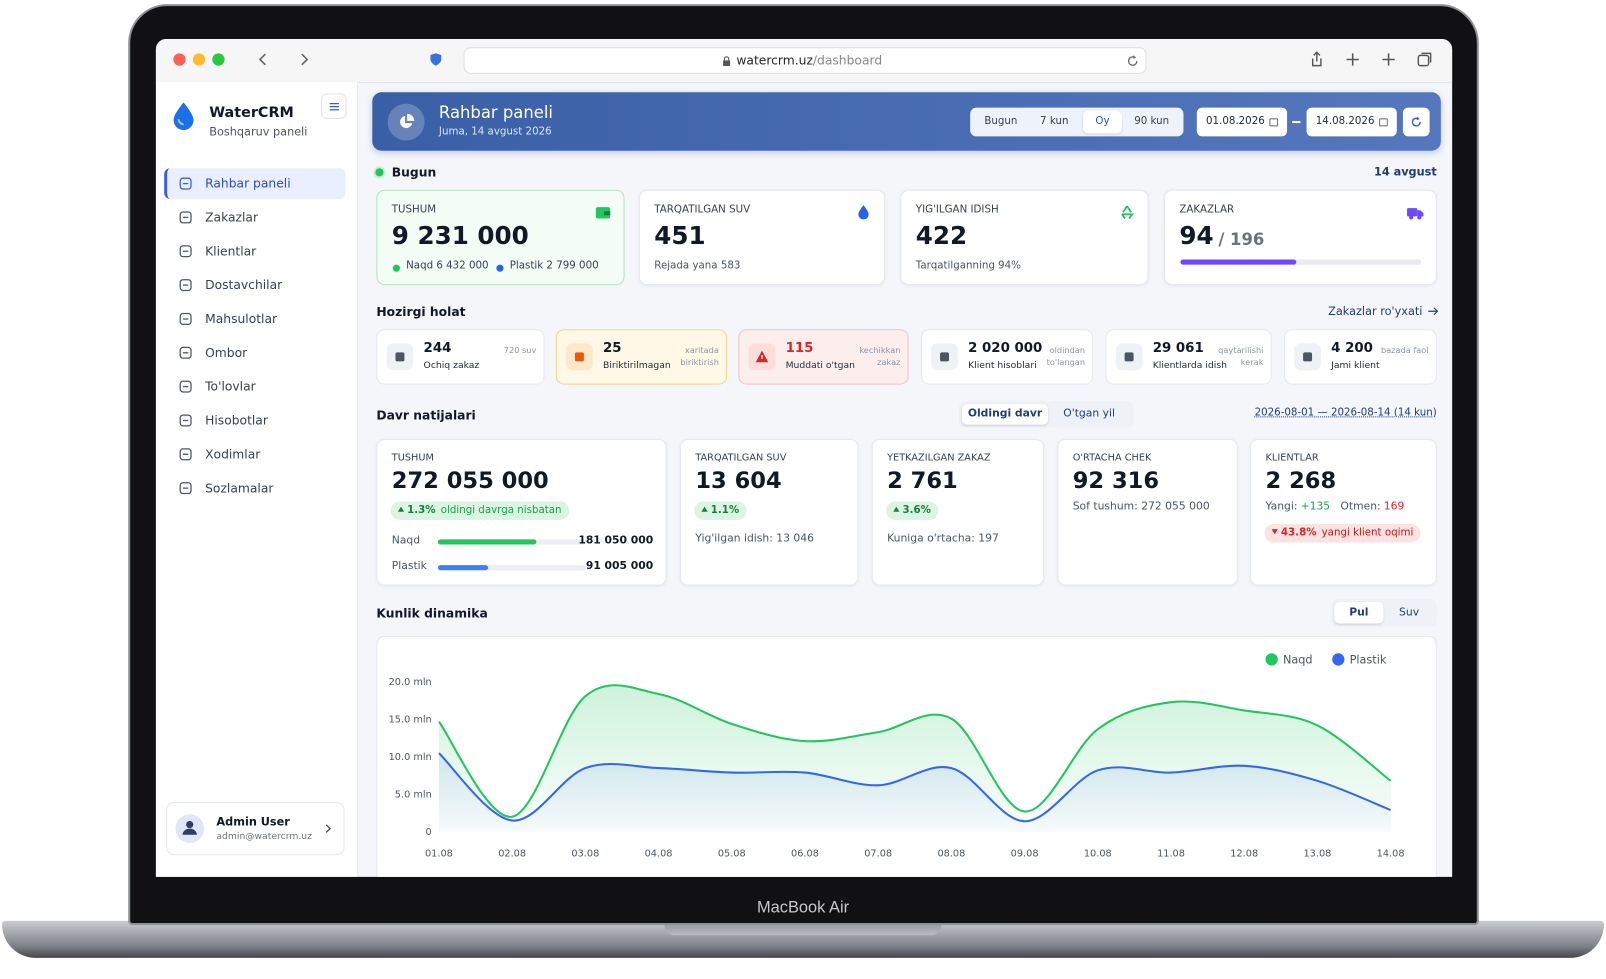 This screenshot has width=1606, height=979. What do you see at coordinates (1317, 59) in the screenshot?
I see `share-button` at bounding box center [1317, 59].